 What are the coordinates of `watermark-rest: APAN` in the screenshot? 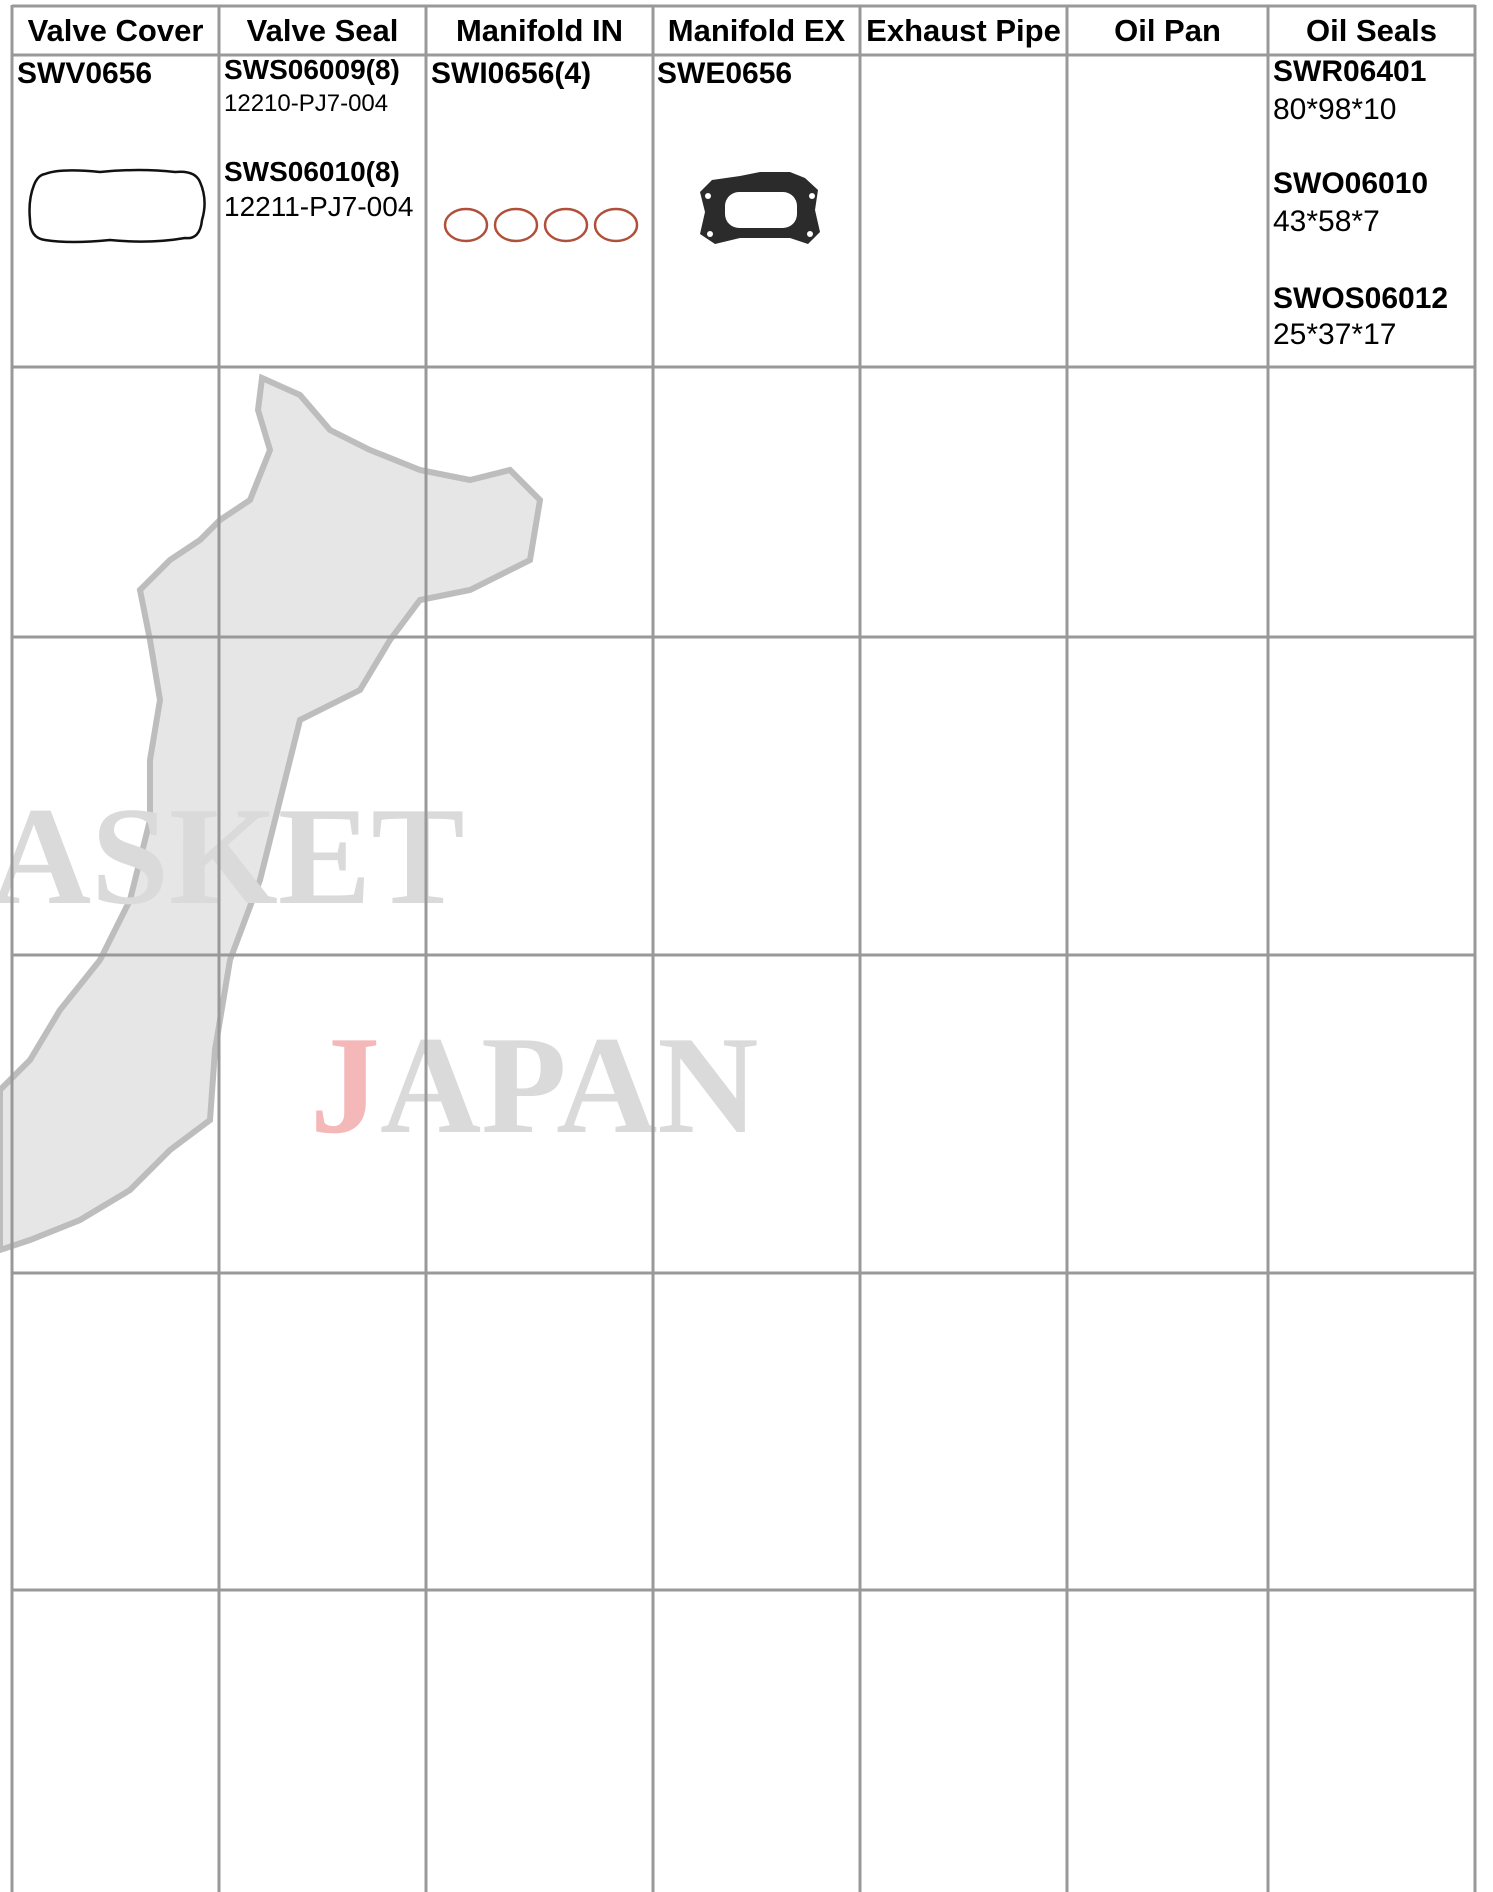 It's located at (569, 1085).